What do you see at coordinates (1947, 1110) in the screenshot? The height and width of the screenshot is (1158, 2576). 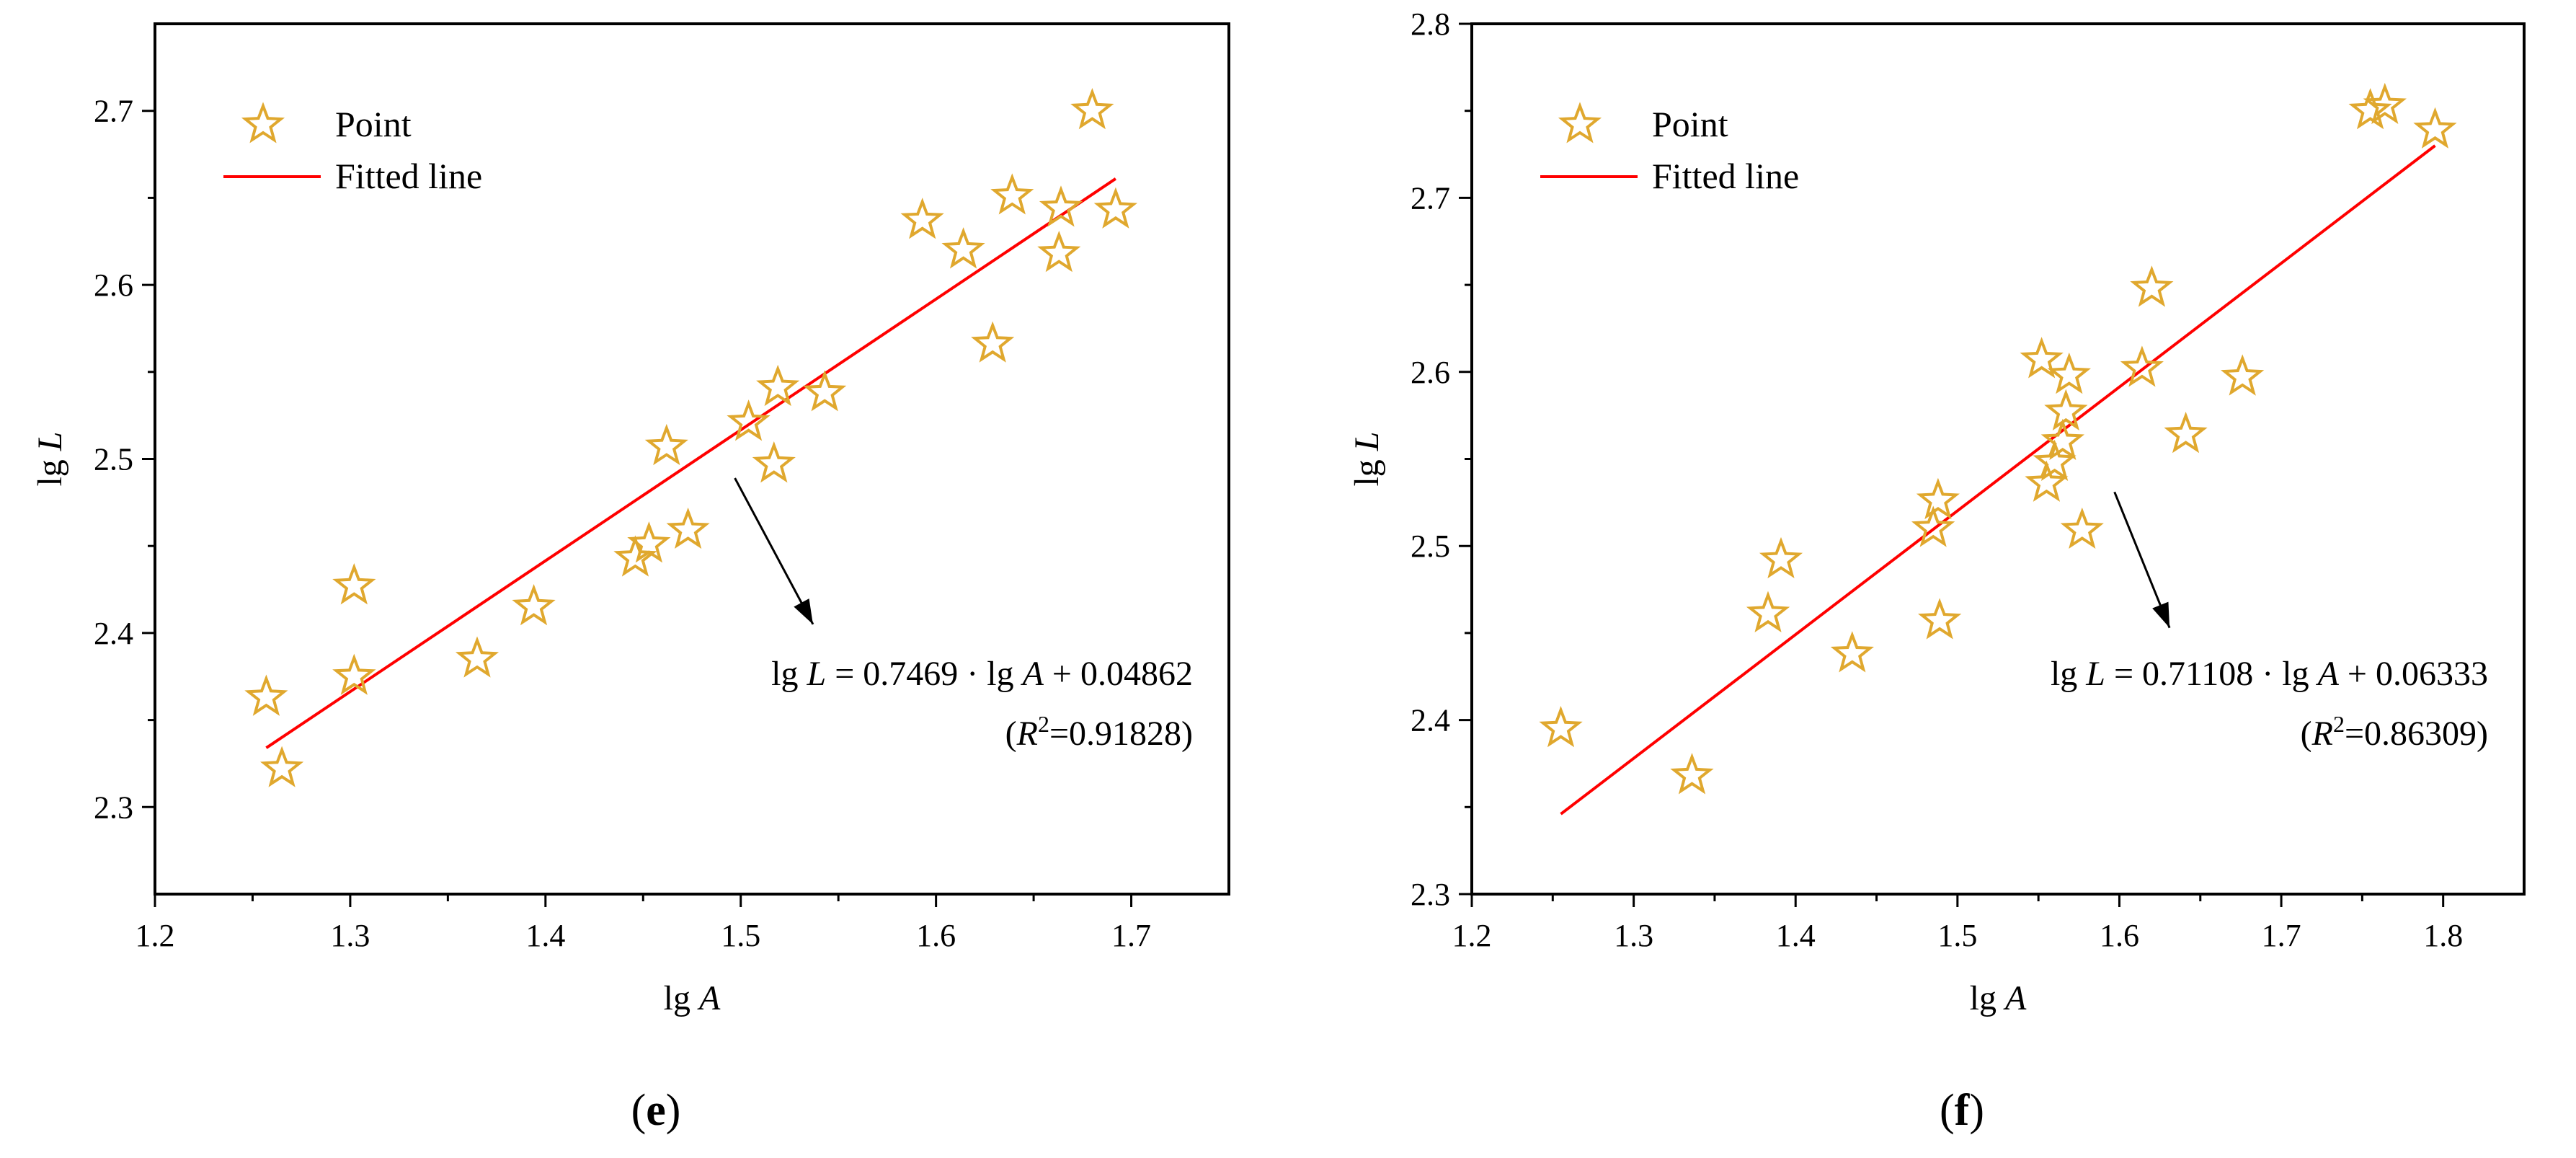 I see `panel-caption-open: (` at bounding box center [1947, 1110].